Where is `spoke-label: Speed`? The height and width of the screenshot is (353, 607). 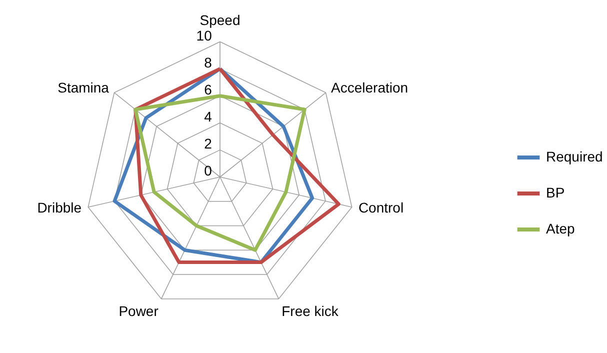
spoke-label: Speed is located at coordinates (220, 20).